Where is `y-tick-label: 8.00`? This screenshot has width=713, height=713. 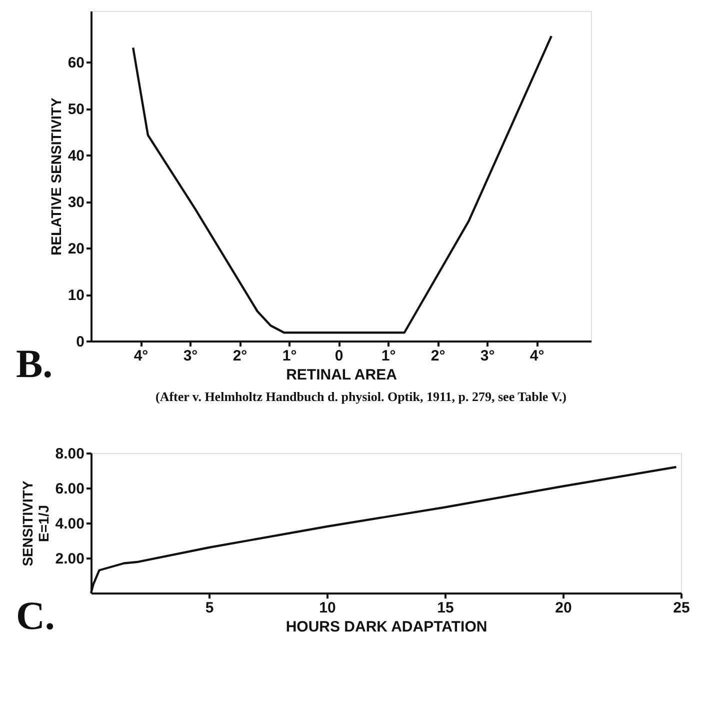
y-tick-label: 8.00 is located at coordinates (69, 454).